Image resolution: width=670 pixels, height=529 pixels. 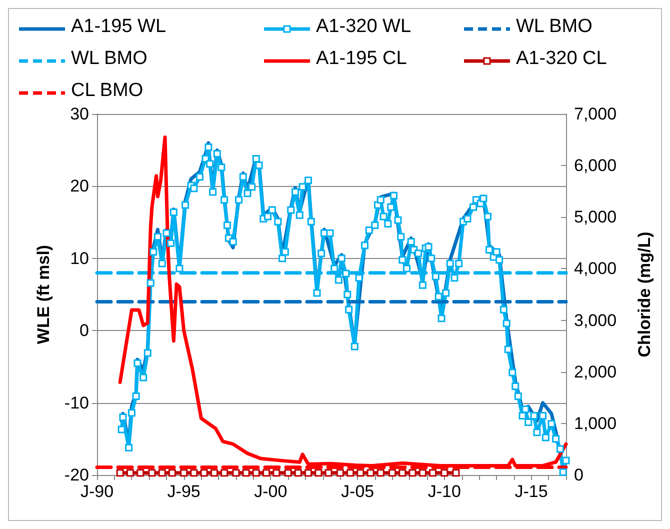 What do you see at coordinates (444, 491) in the screenshot?
I see `x-tick-label: J-10` at bounding box center [444, 491].